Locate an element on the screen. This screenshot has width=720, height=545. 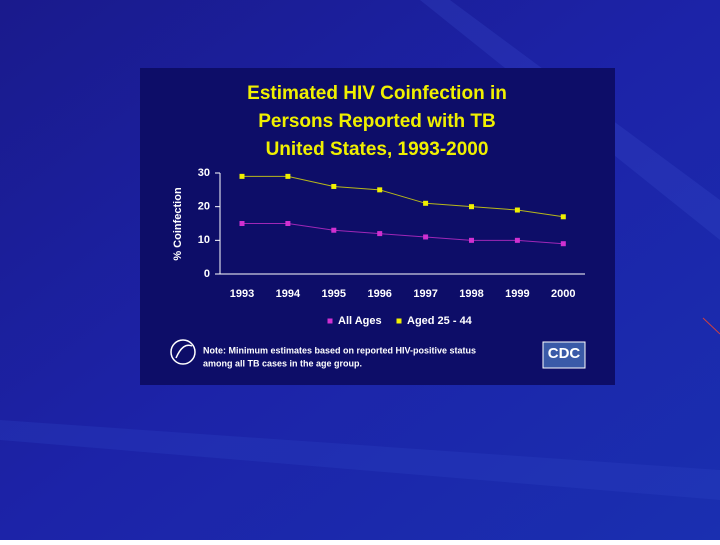
x-tick-label: 1998 is located at coordinates (471, 294).